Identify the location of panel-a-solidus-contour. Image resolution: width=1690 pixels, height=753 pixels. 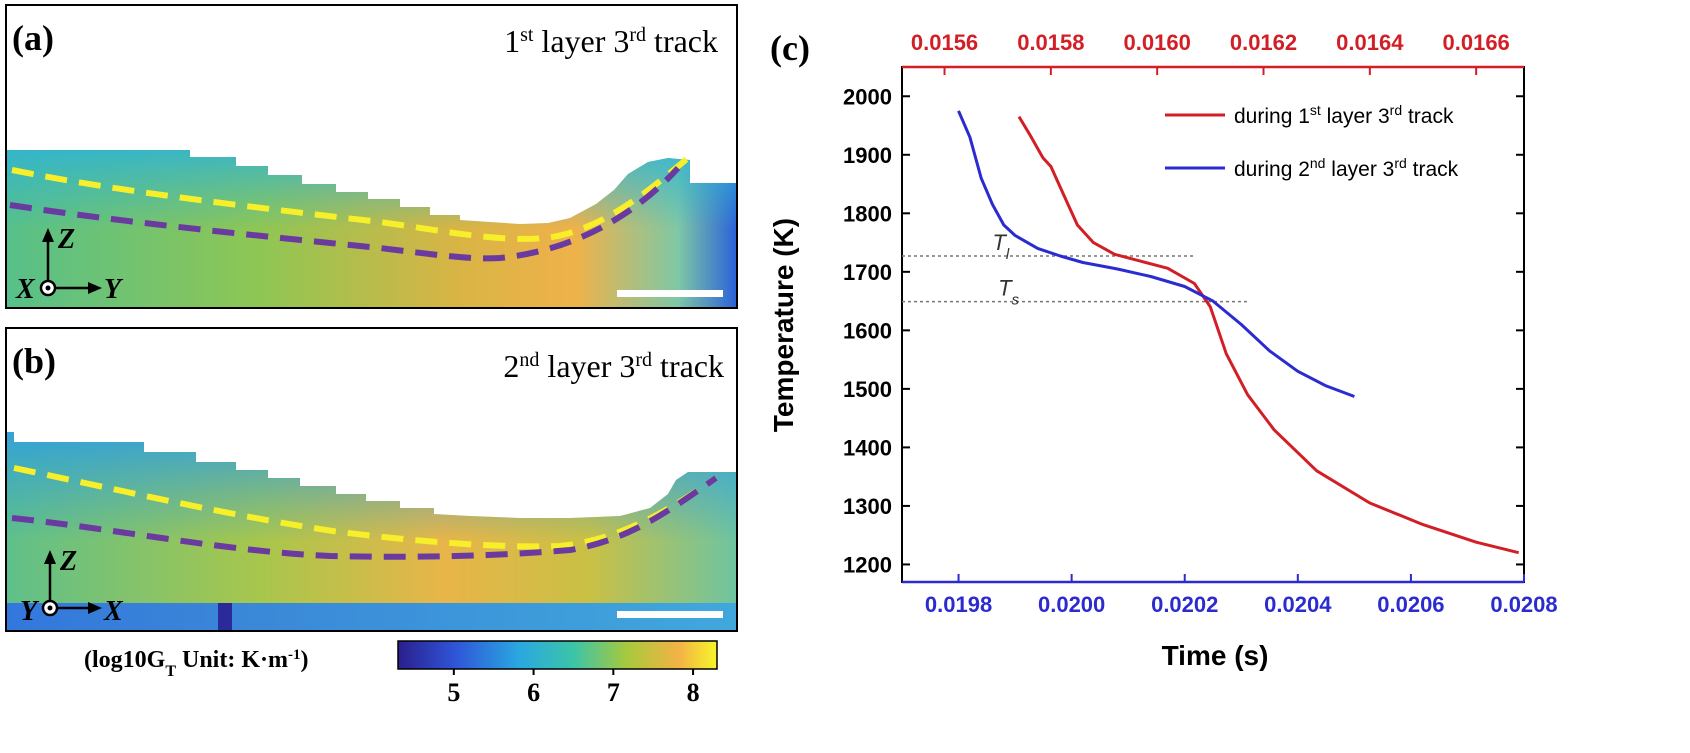
(345, 213).